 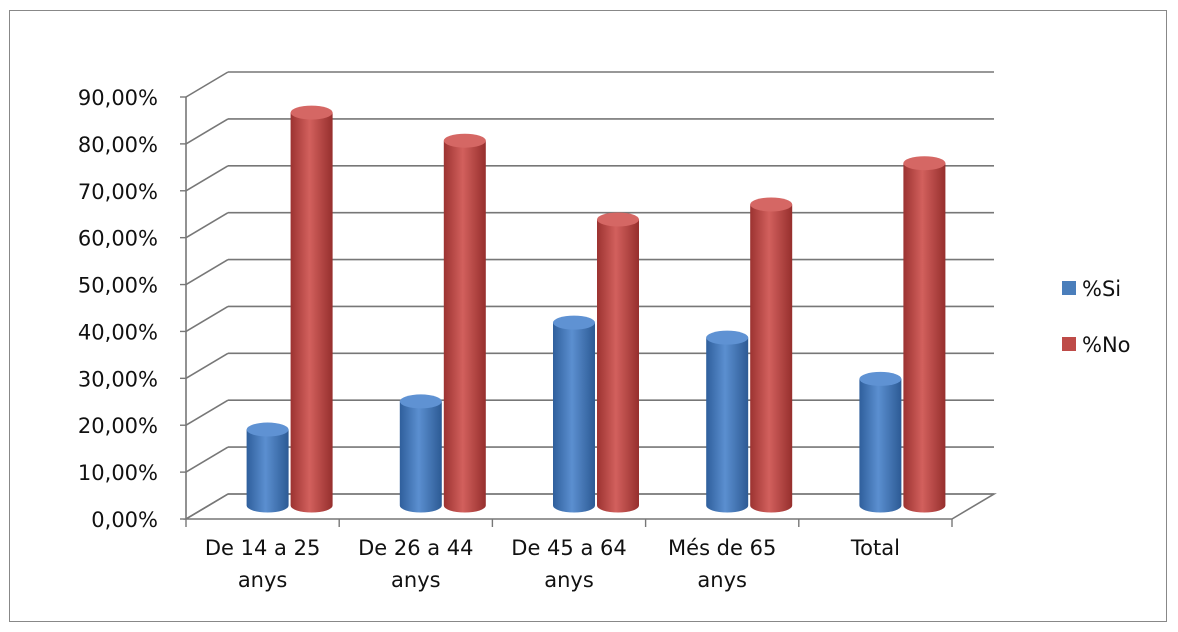 I want to click on y-tick-label: 0,00%, so click(x=124, y=520).